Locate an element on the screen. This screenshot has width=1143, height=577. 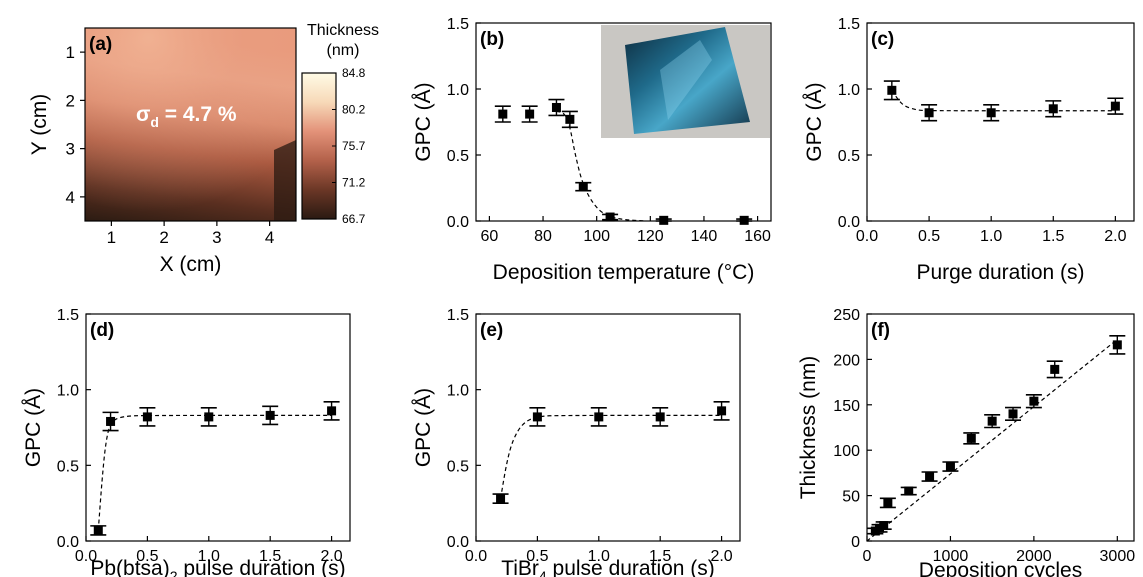
x-axis-label: Purge duration (s) is located at coordinates (1000, 272).